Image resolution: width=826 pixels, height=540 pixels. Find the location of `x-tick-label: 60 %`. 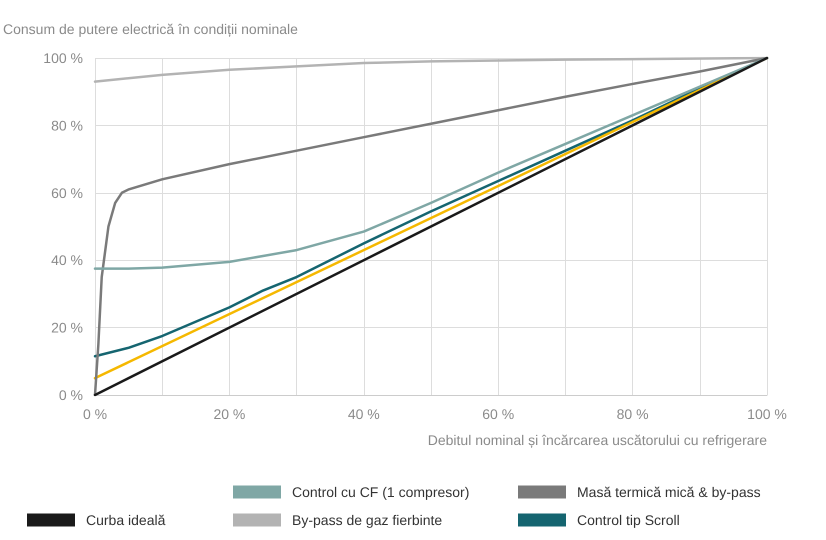

x-tick-label: 60 % is located at coordinates (498, 414).